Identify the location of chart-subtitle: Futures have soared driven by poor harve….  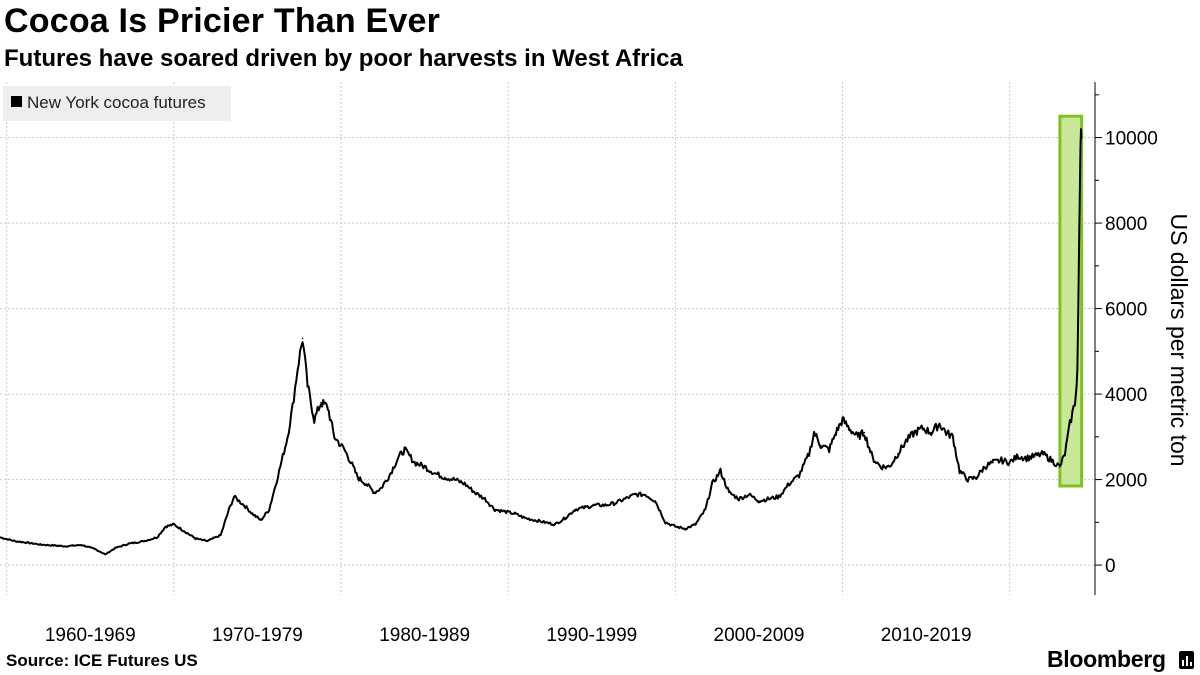
(343, 58).